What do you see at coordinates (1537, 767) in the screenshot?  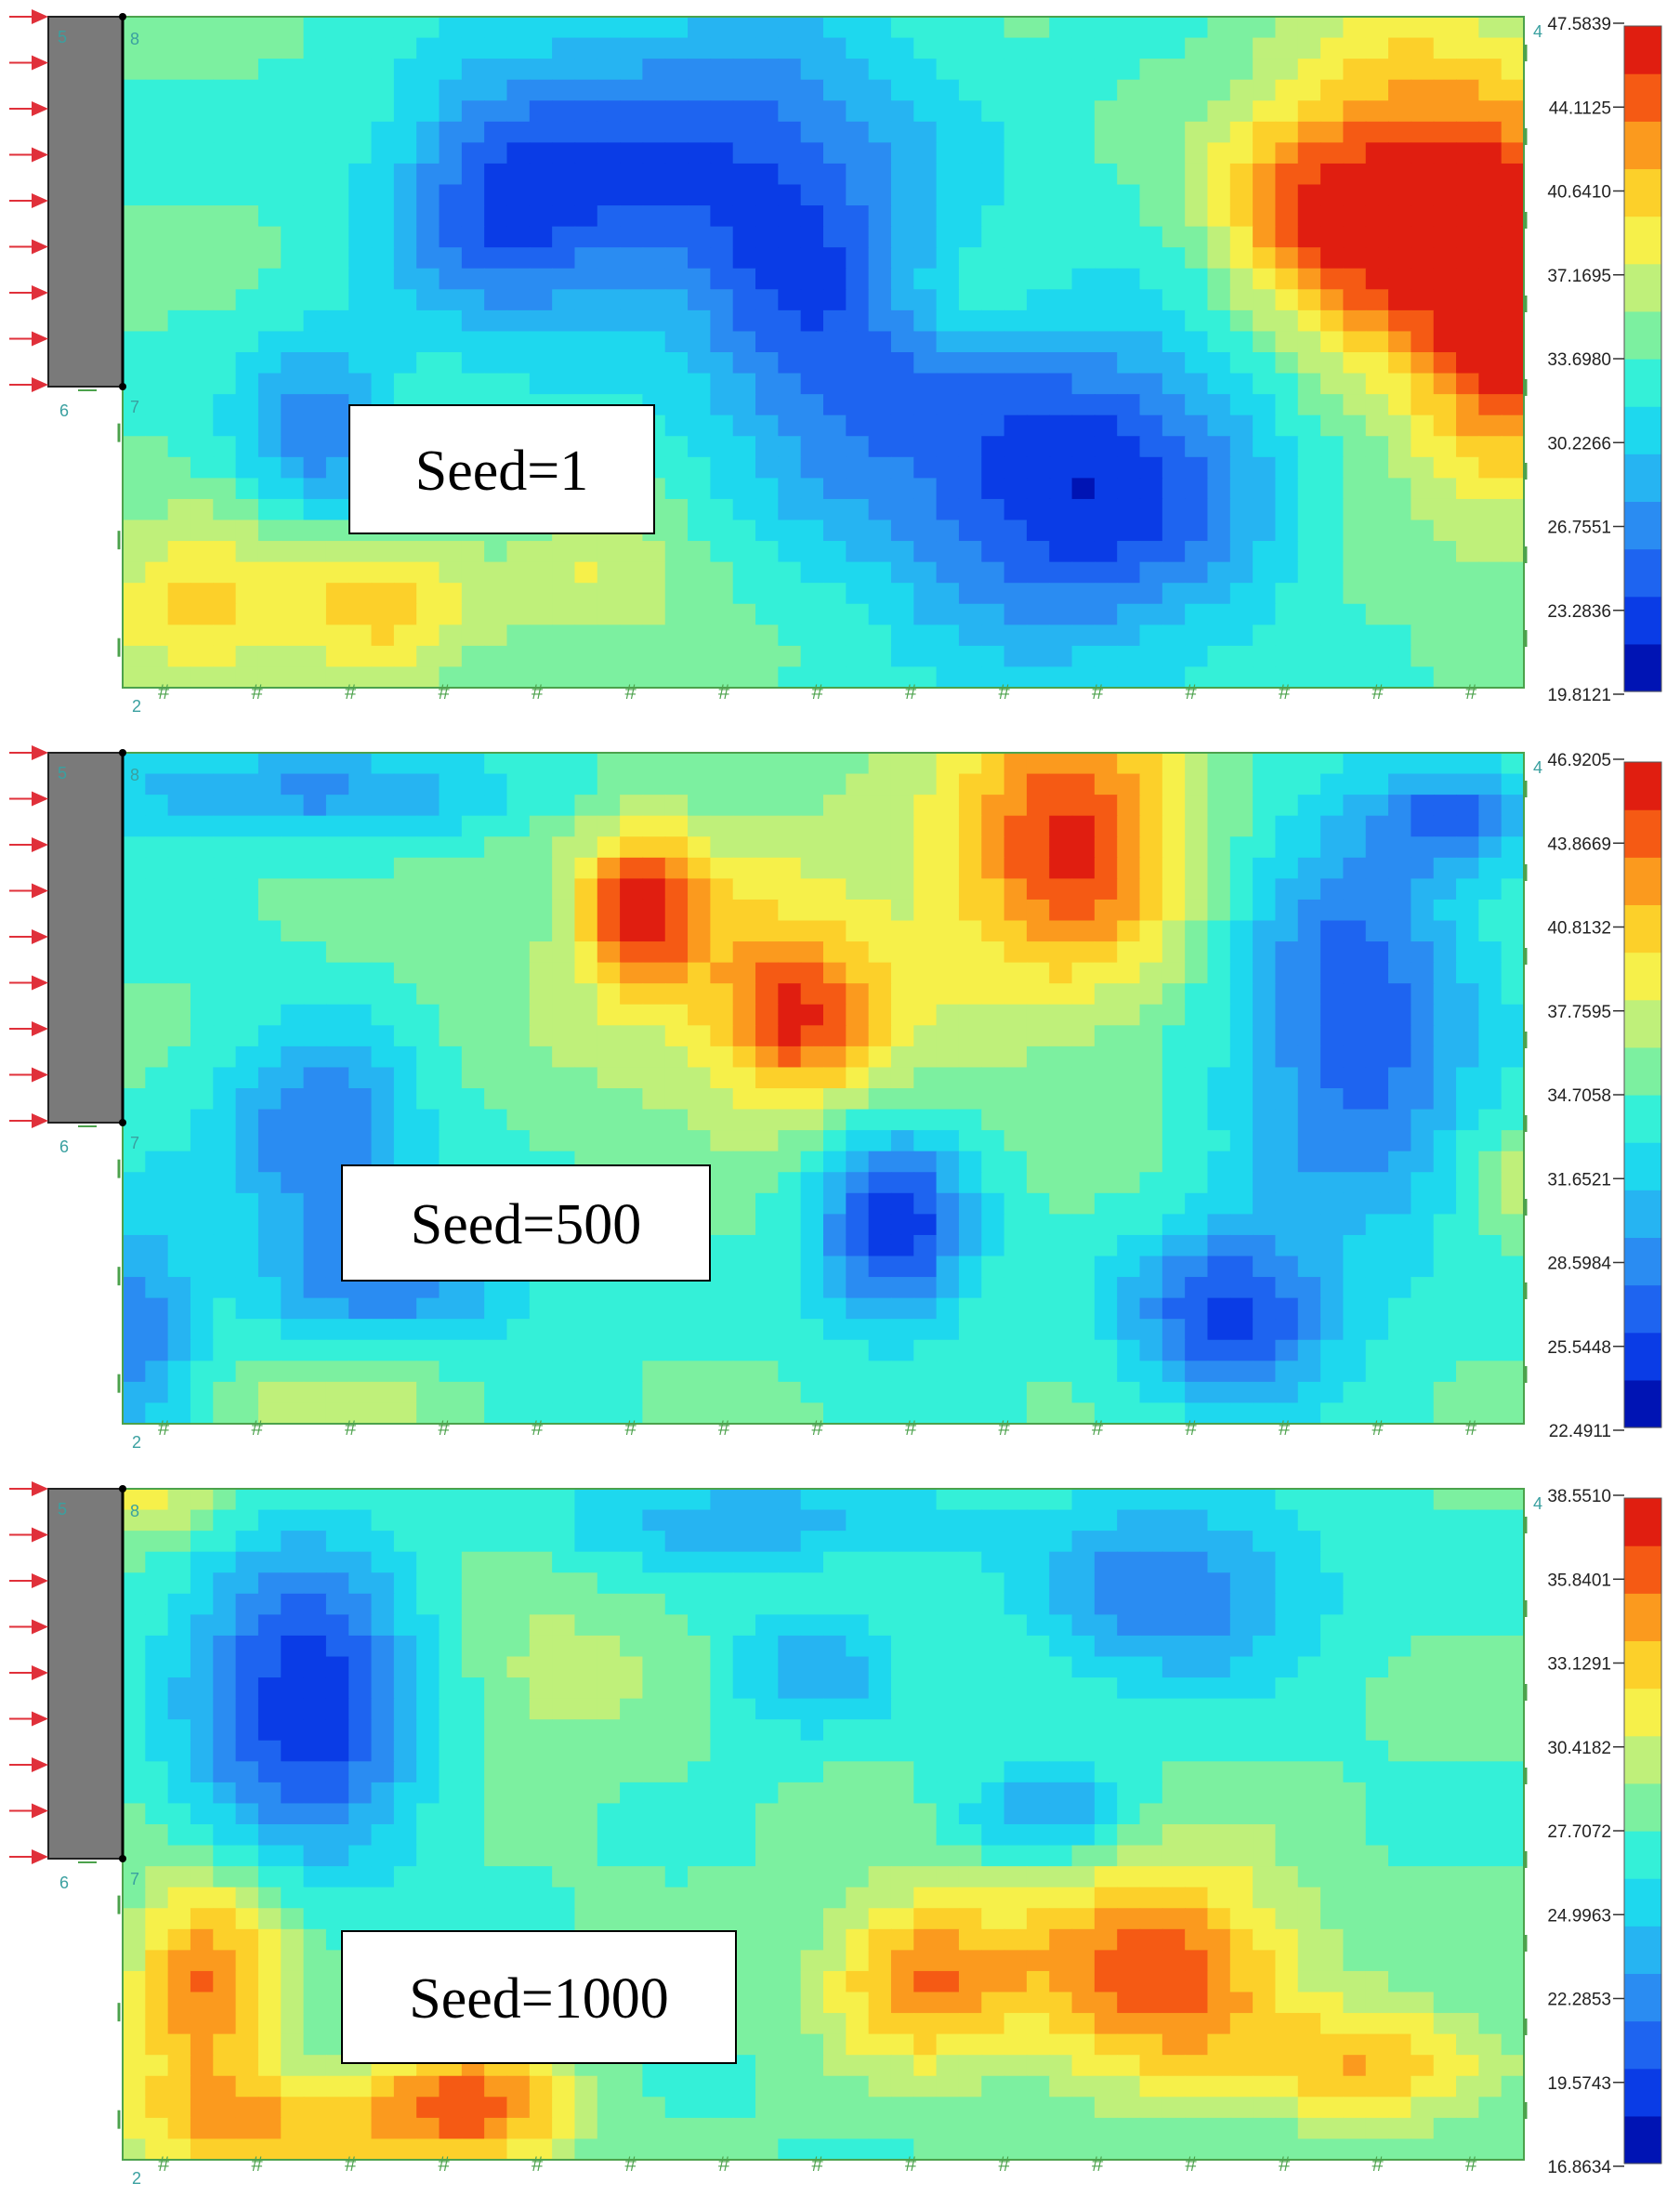 I see `node-label: 4` at bounding box center [1537, 767].